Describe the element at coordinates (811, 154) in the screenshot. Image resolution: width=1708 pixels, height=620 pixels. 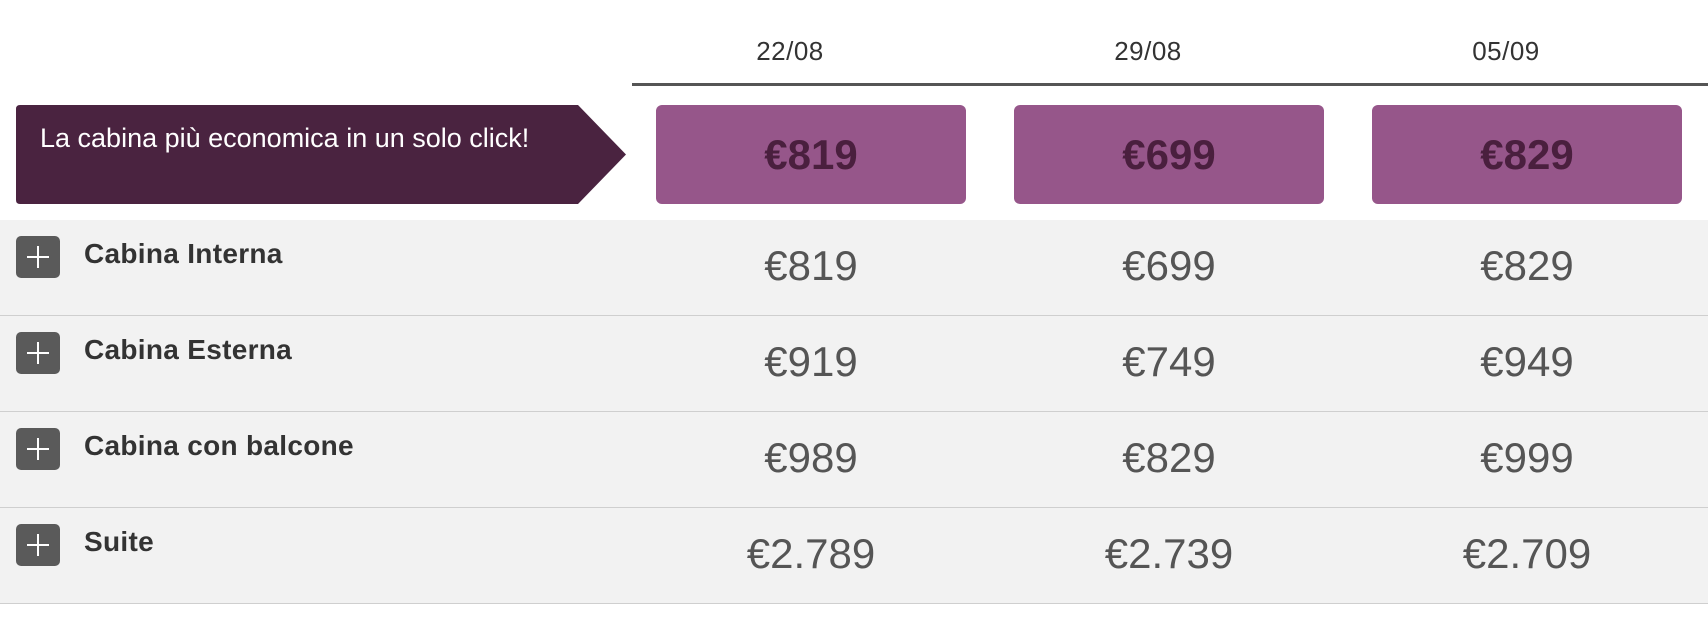
I see `cheapest-price-button-1: €819` at that location.